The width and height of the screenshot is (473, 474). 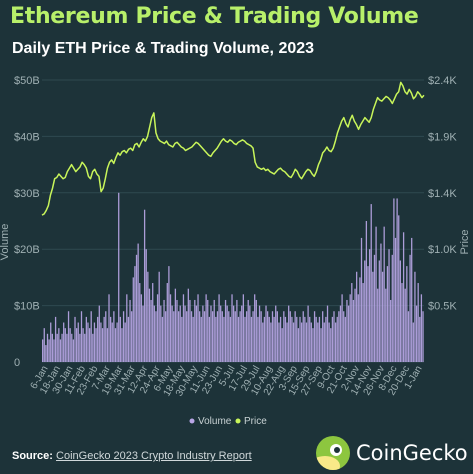 What do you see at coordinates (449, 194) in the screenshot?
I see `right-axis: $0.5K $1.0K $1.4K $1.9K $2.4K Price` at bounding box center [449, 194].